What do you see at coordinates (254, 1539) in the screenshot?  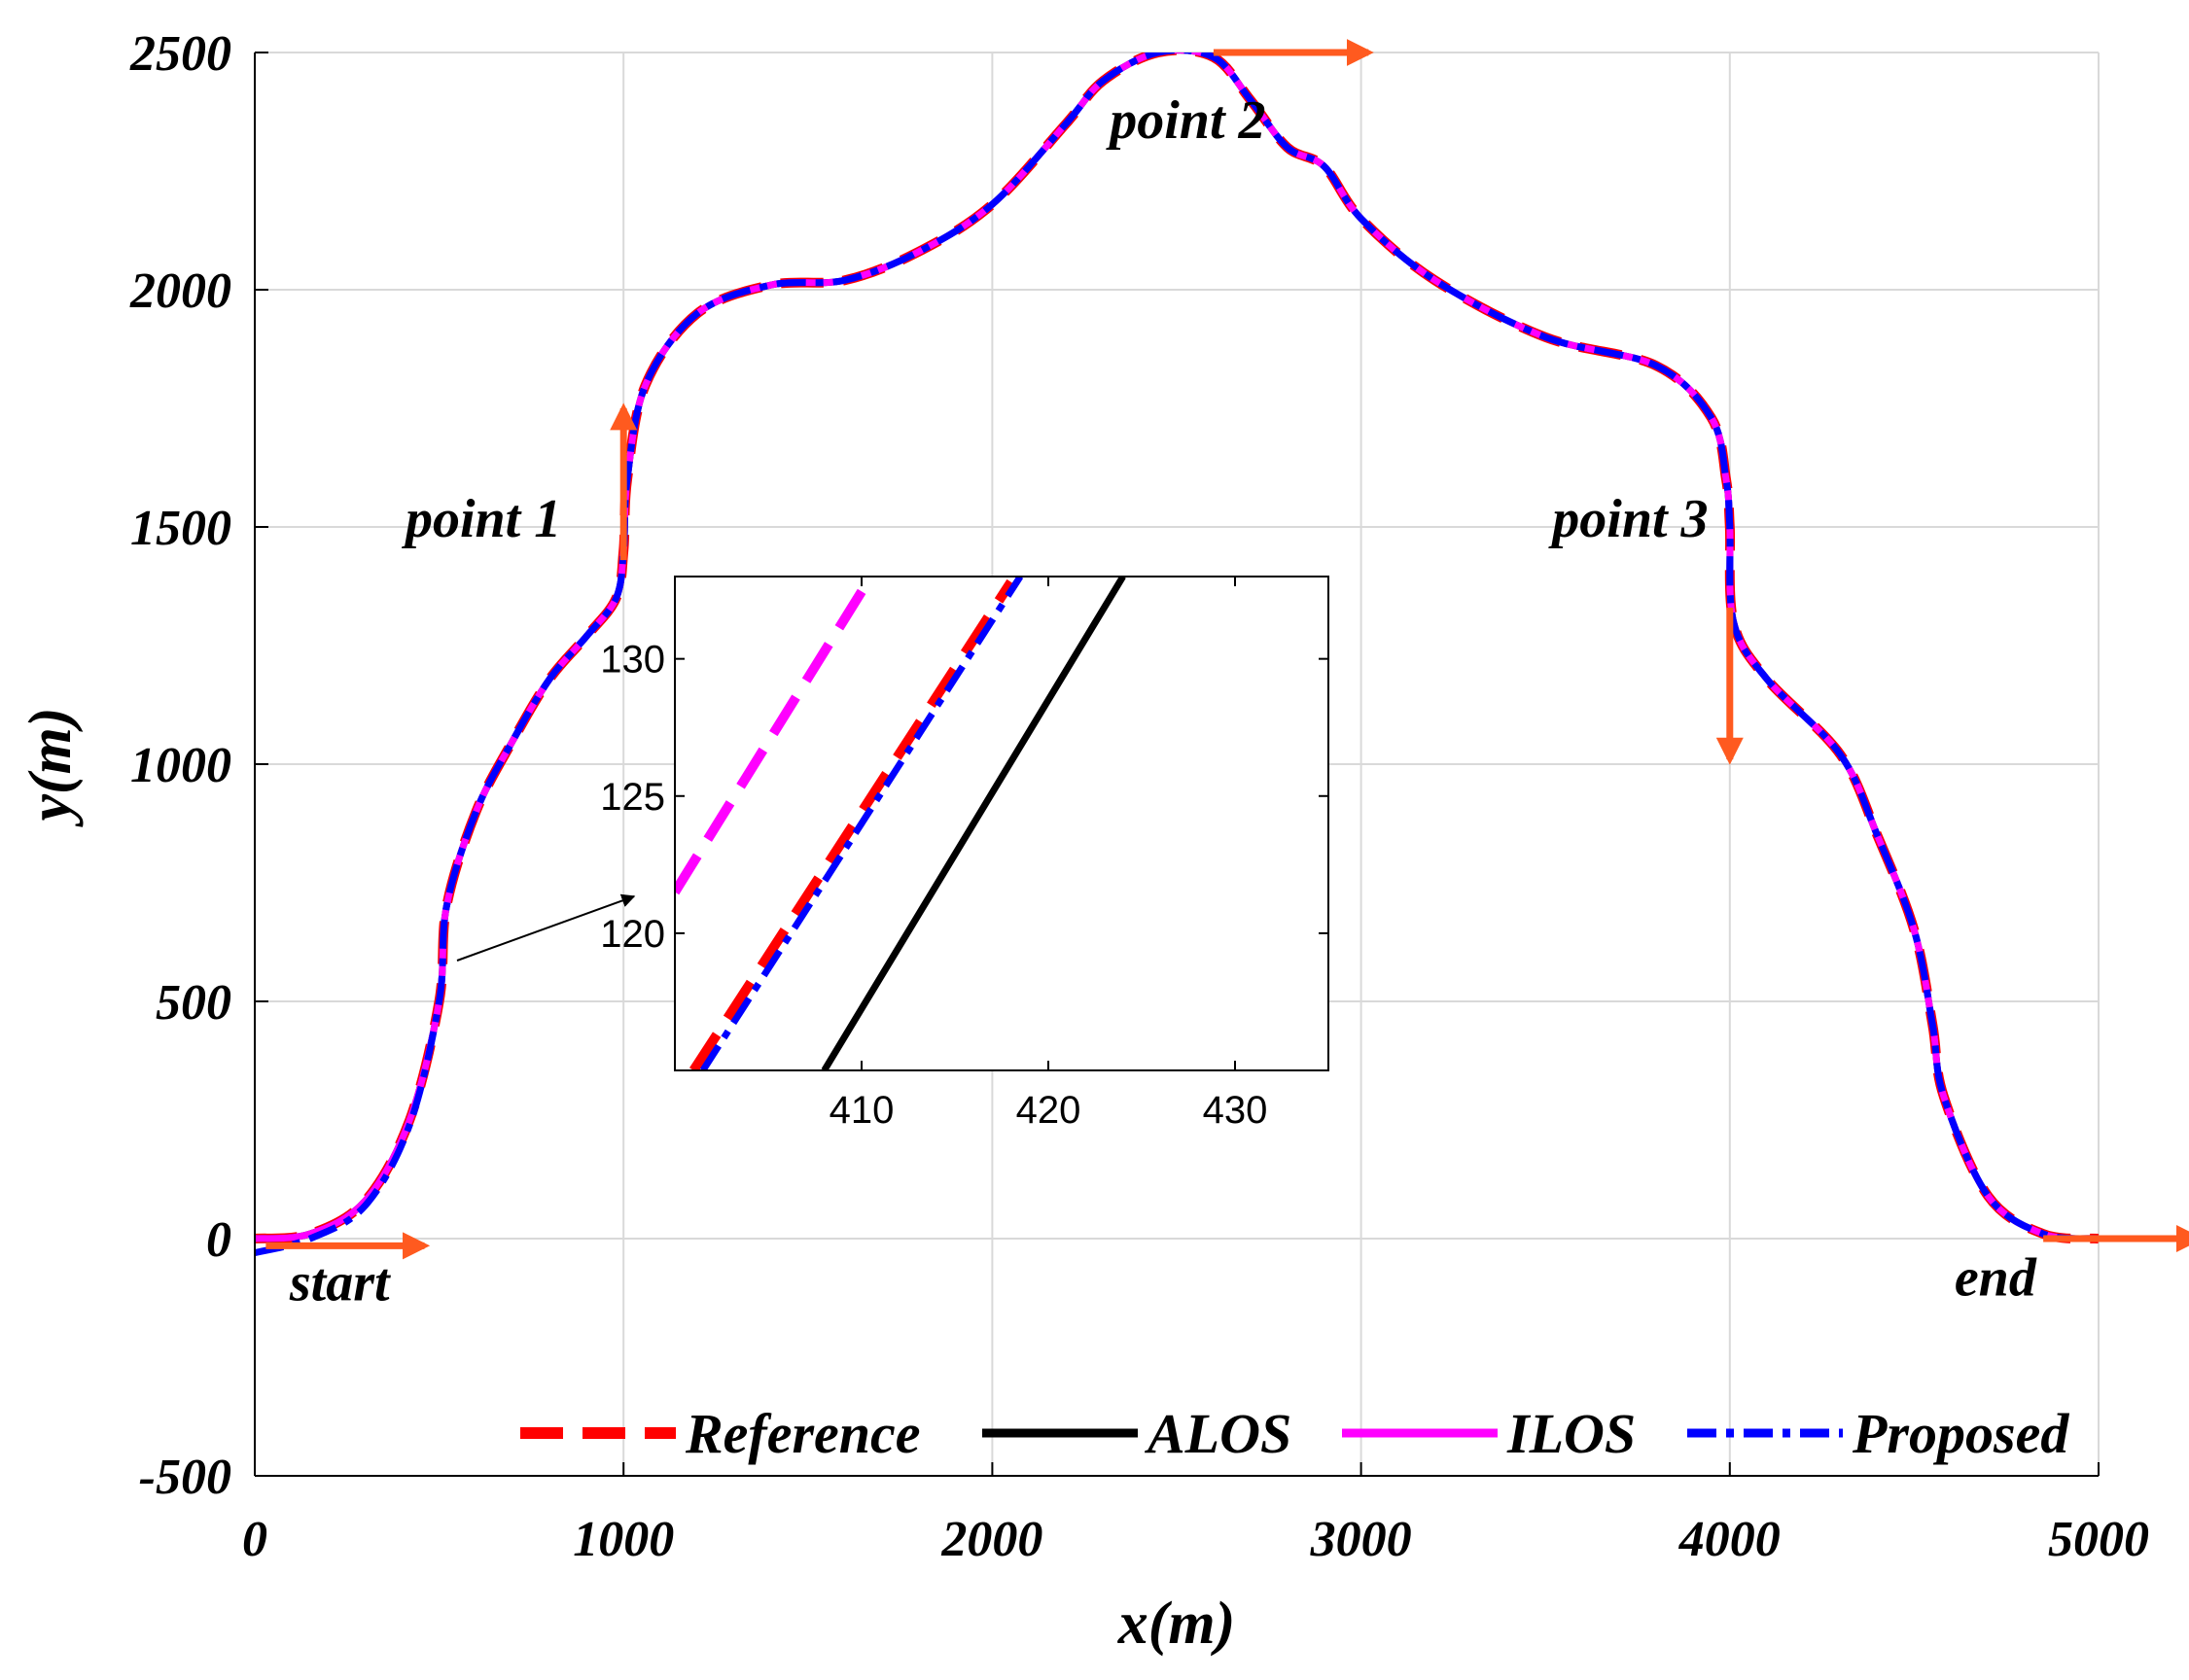 I see `x-tick-label: 0` at bounding box center [254, 1539].